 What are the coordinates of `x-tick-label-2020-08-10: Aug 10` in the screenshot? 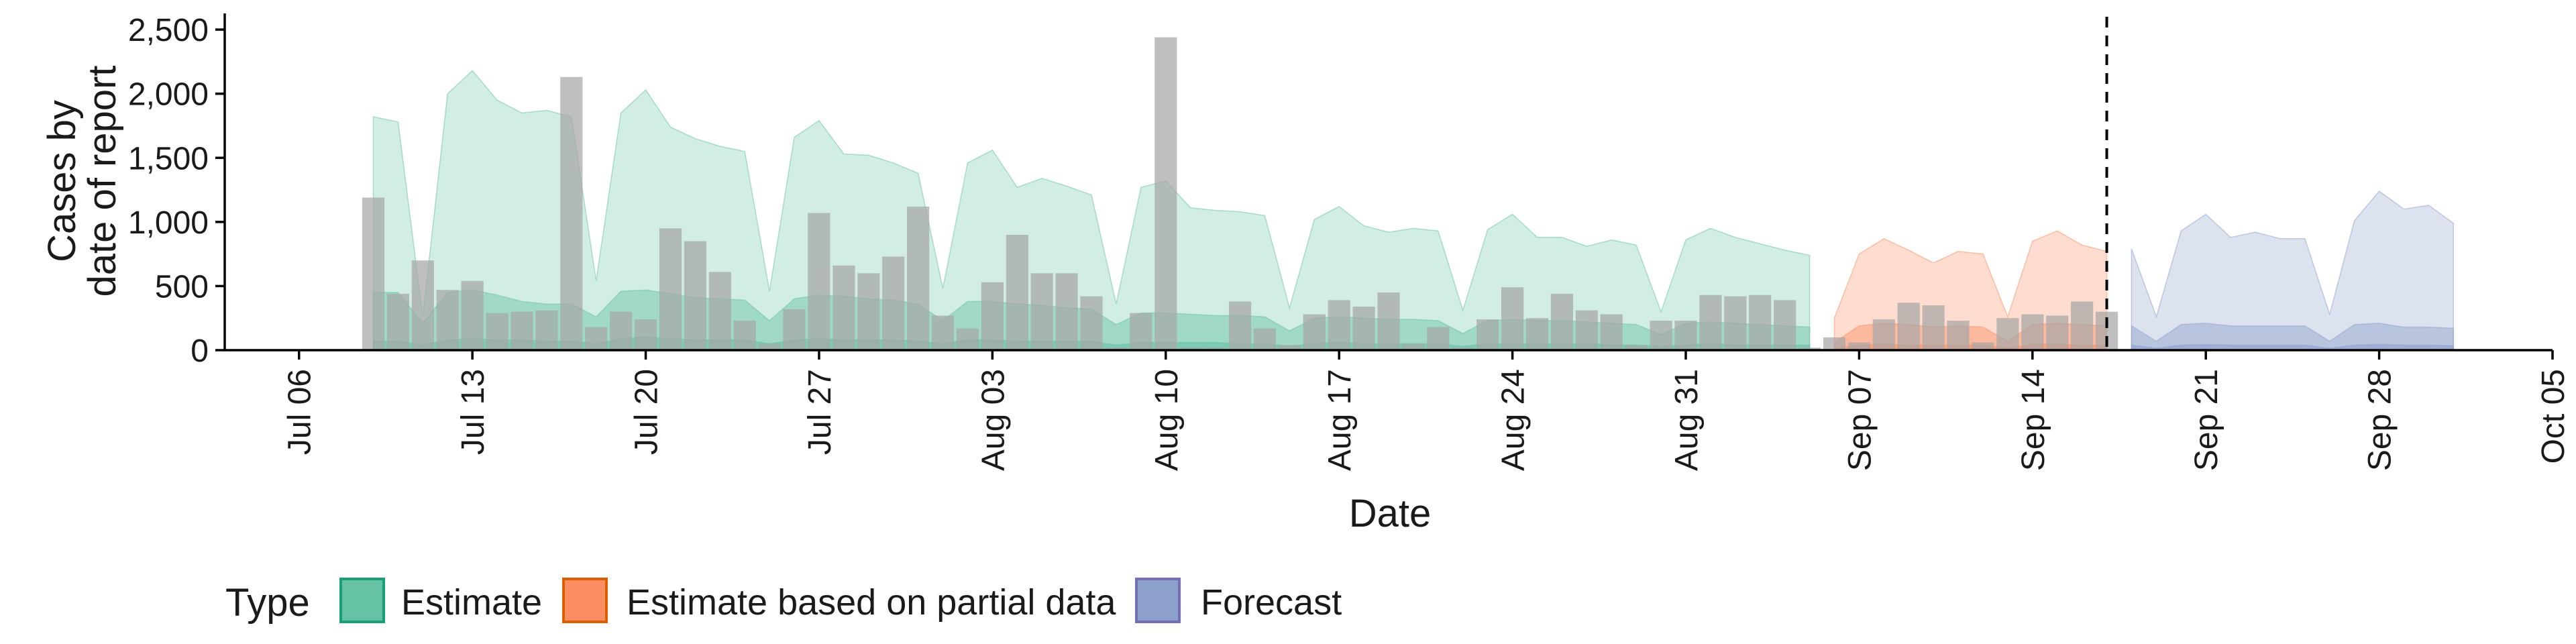 It's located at (1167, 420).